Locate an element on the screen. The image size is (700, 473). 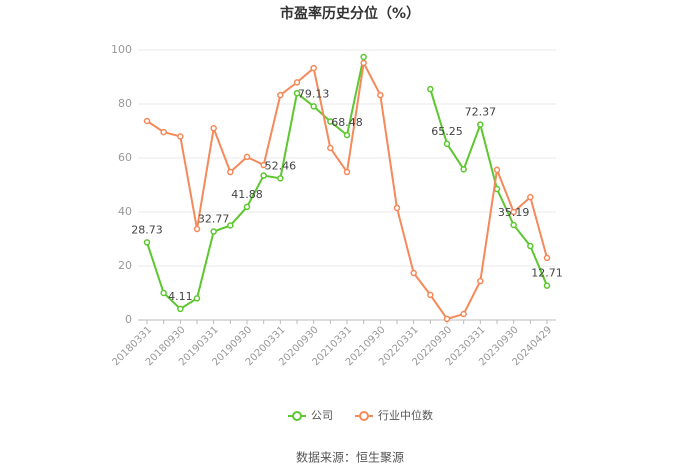
data-label: 72.37 is located at coordinates (481, 112).